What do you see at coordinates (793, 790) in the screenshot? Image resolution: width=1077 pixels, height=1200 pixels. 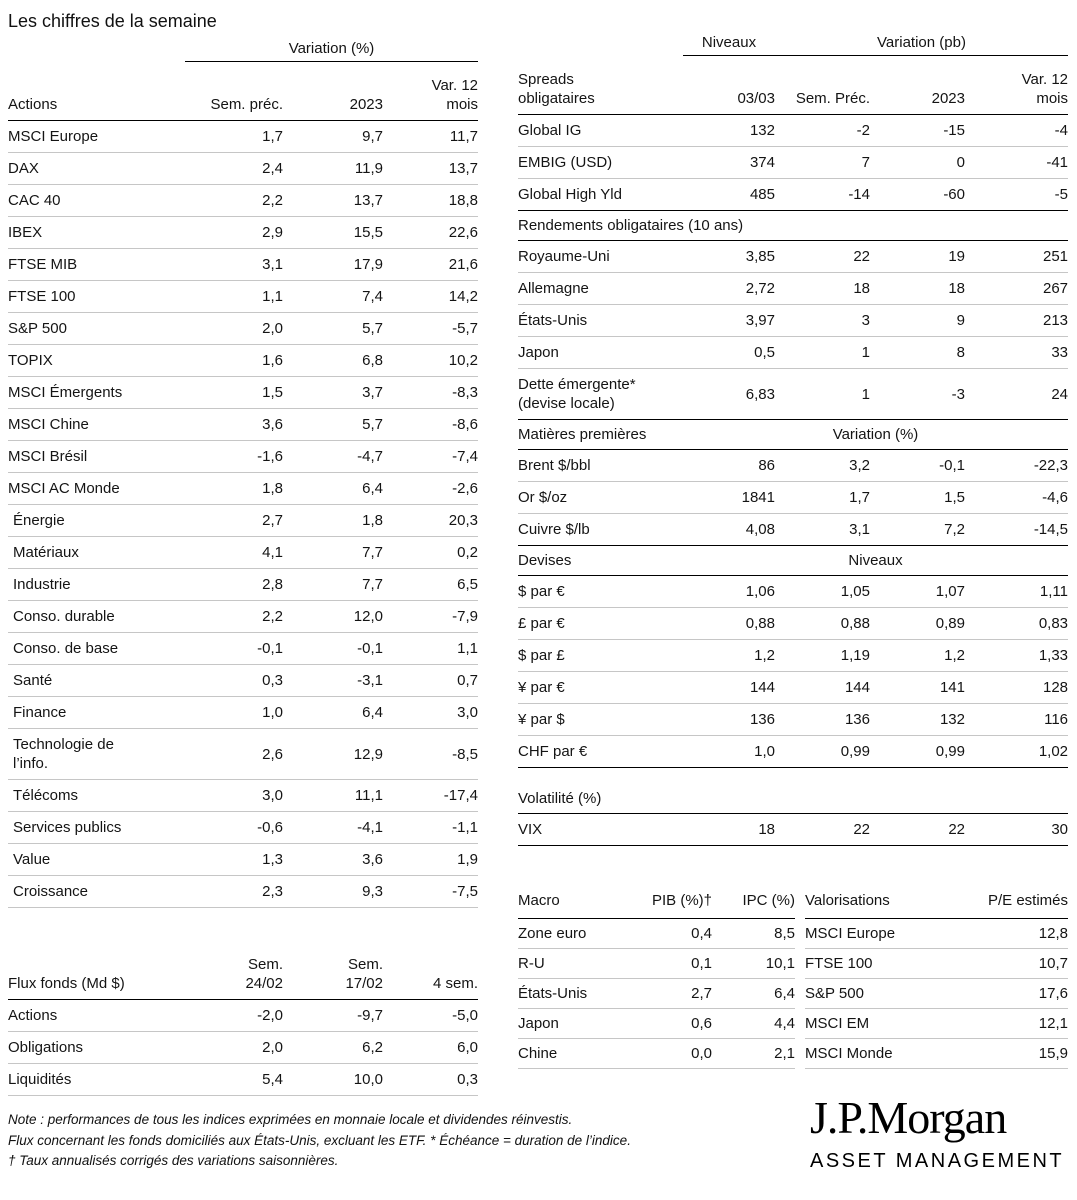 I see `section-title: Volatilité (%)` at bounding box center [793, 790].